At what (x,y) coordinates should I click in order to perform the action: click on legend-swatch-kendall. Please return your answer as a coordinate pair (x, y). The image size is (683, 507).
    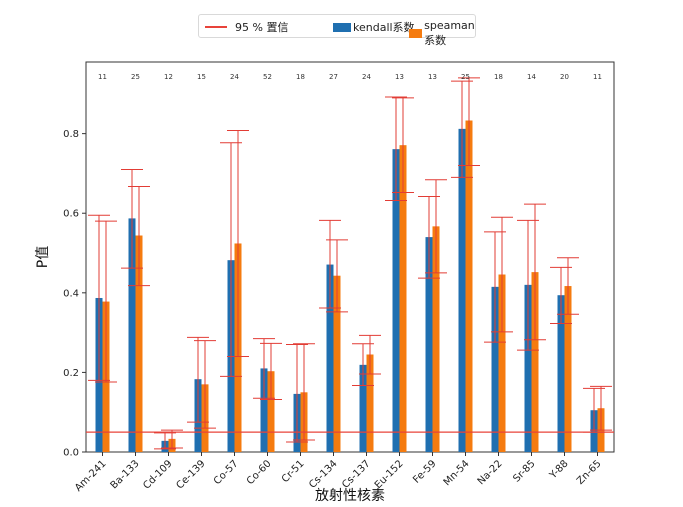
    Looking at the image, I should click on (342, 27).